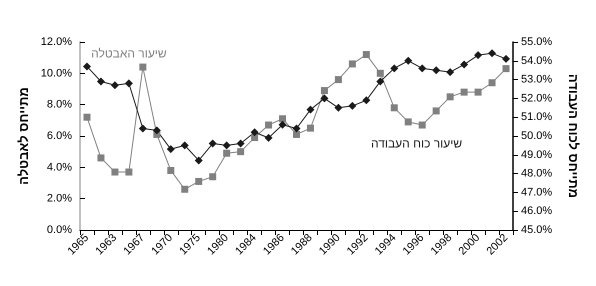 The height and width of the screenshot is (286, 596). What do you see at coordinates (536, 60) in the screenshot?
I see `y2-tick-label: 54.0%` at bounding box center [536, 60].